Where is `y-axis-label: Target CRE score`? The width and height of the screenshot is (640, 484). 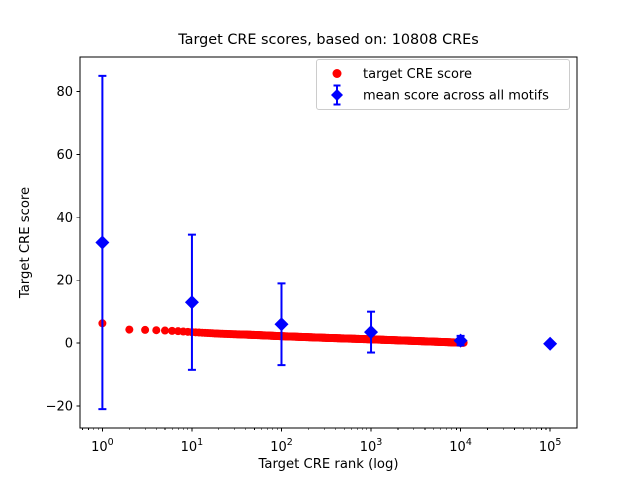 y-axis-label: Target CRE score is located at coordinates (25, 243).